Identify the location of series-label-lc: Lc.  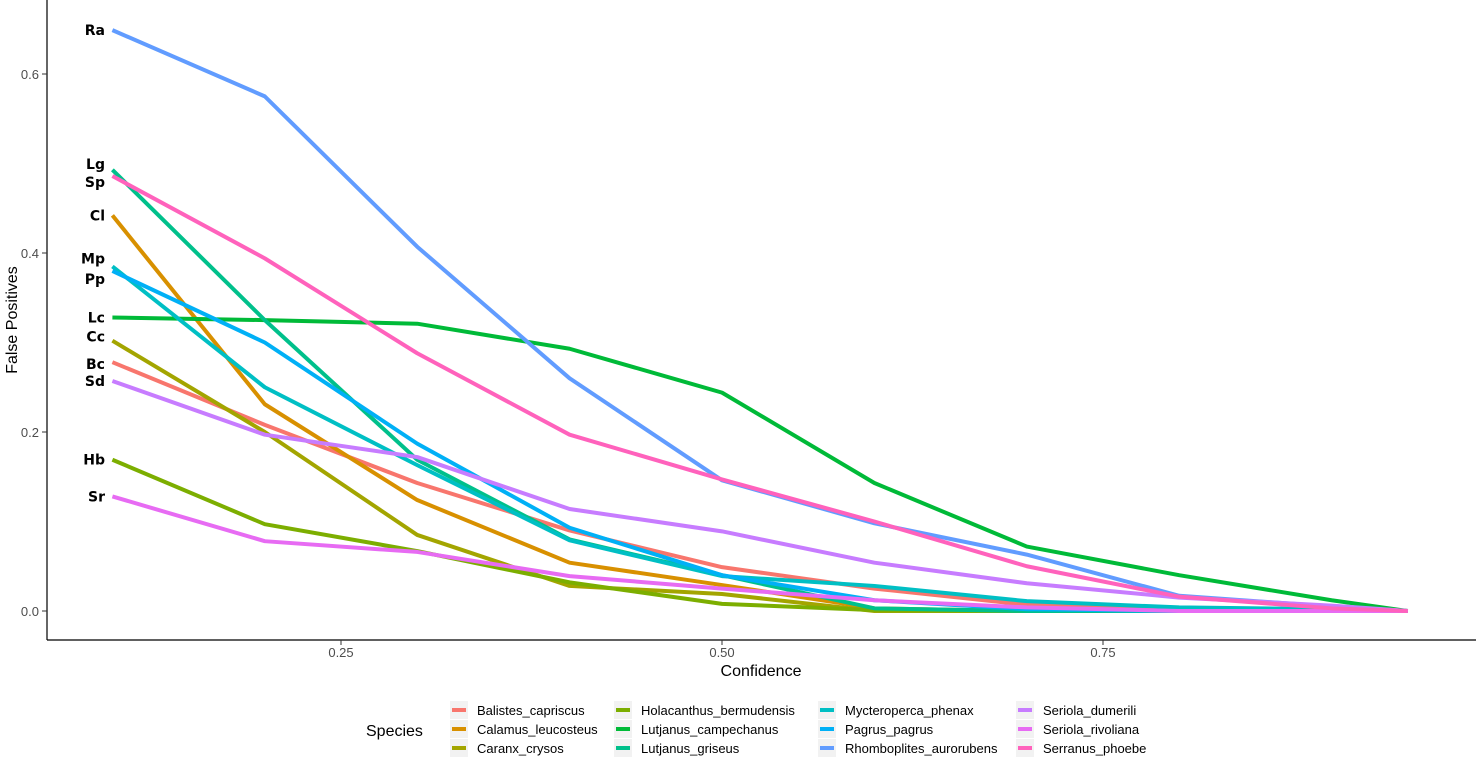
(96, 318).